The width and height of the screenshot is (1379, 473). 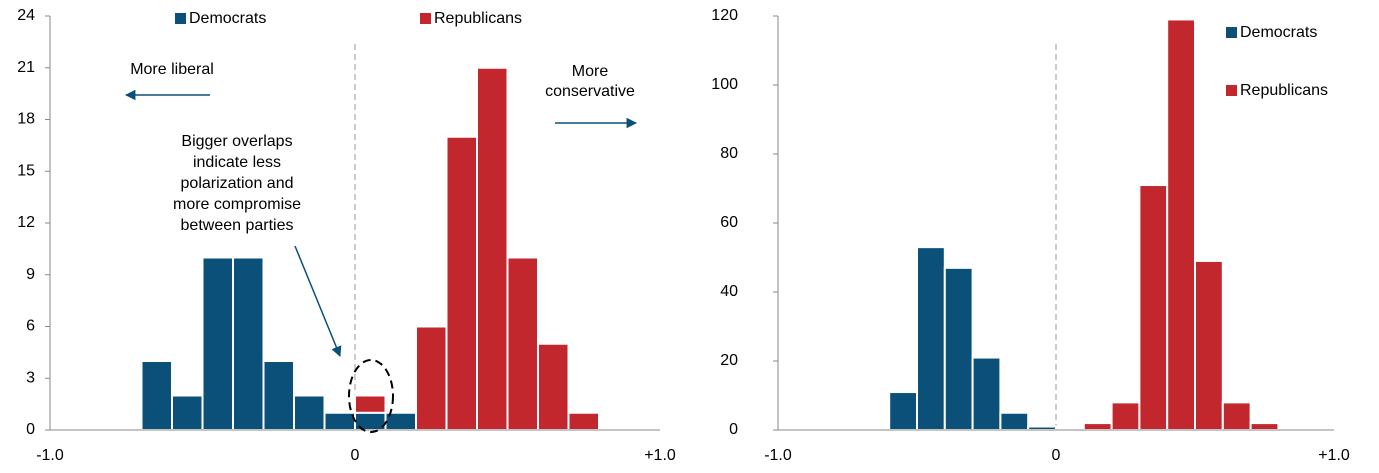 What do you see at coordinates (236, 141) in the screenshot?
I see `annotation: Bigger overlaps` at bounding box center [236, 141].